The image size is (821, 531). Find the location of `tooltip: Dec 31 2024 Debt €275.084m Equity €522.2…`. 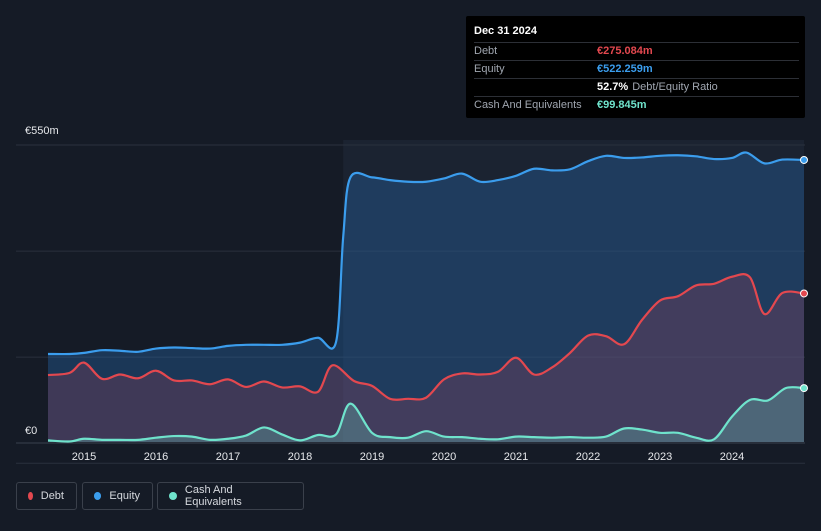

tooltip: Dec 31 2024 Debt €275.084m Equity €522.2… is located at coordinates (635, 67).